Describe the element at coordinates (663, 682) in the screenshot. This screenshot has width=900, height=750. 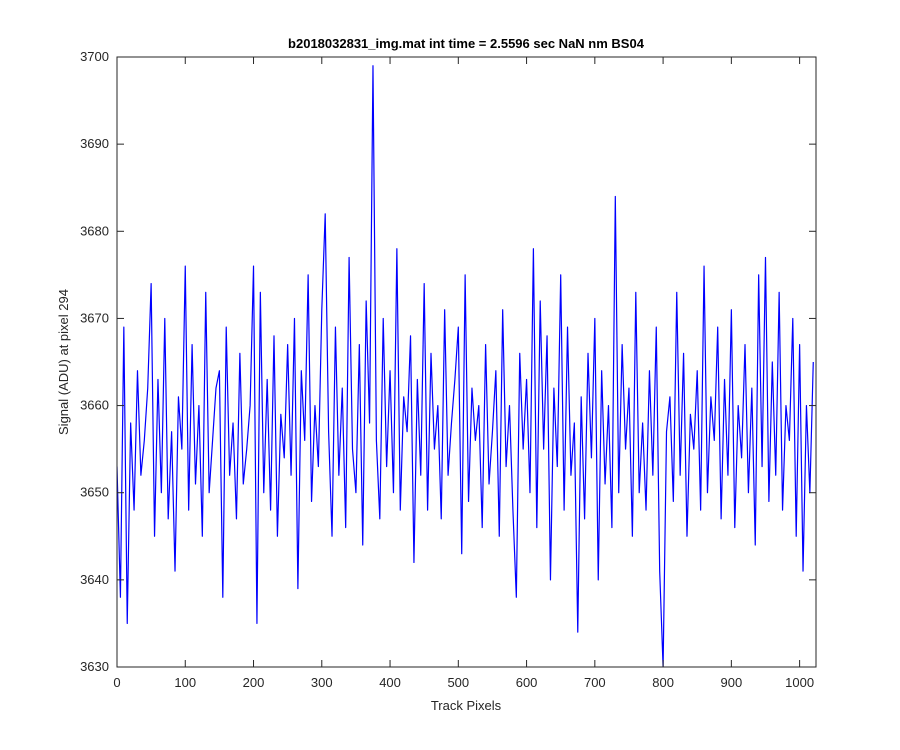
I see `x-tick-label: 800` at that location.